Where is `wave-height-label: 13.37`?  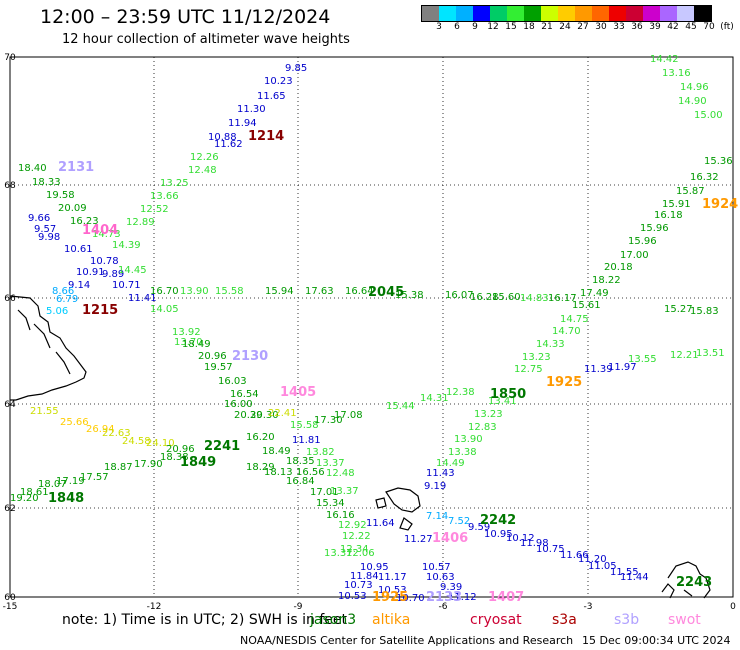
wave-height-label: 13.37 is located at coordinates (344, 491).